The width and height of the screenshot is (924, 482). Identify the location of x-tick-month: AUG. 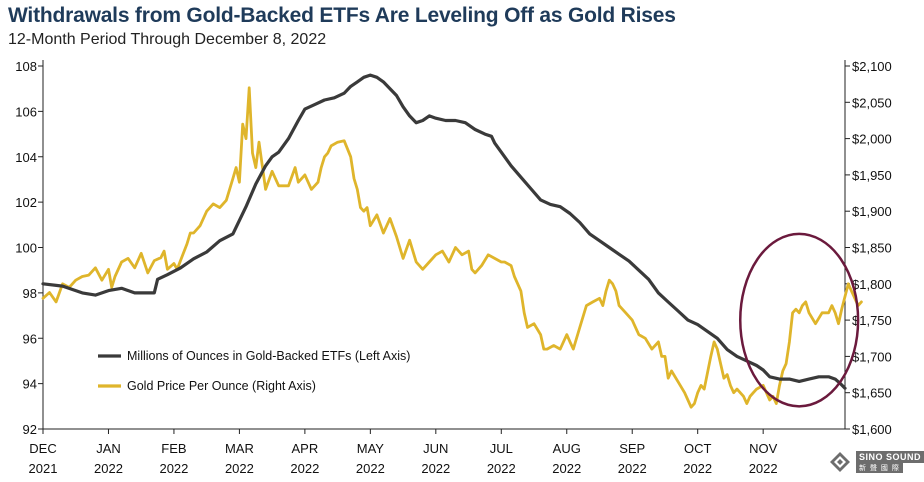
(567, 448).